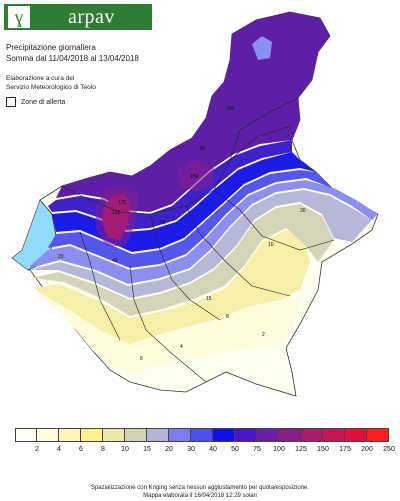  What do you see at coordinates (163, 223) in the screenshot?
I see `contour-label: 60` at bounding box center [163, 223].